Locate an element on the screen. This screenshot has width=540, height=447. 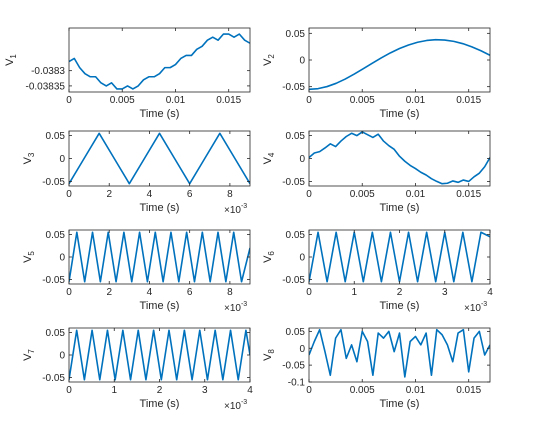
chart-panel-v1: 0 0.005 0.01 0.015 -0.03835 -0.0383 Time (s) V1 is located at coordinates (127, 74).